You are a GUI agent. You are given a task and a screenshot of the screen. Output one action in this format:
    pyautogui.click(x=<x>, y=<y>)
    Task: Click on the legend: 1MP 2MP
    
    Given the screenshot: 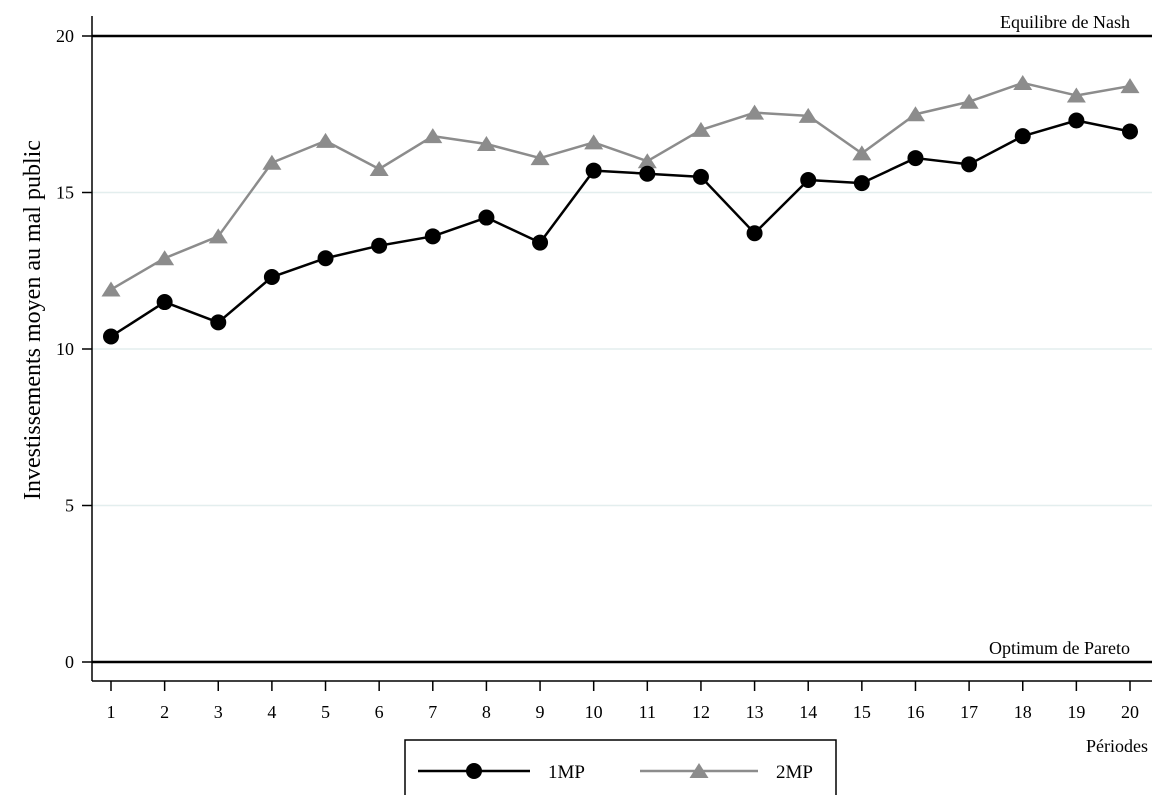 What is the action you would take?
    pyautogui.click(x=620, y=767)
    